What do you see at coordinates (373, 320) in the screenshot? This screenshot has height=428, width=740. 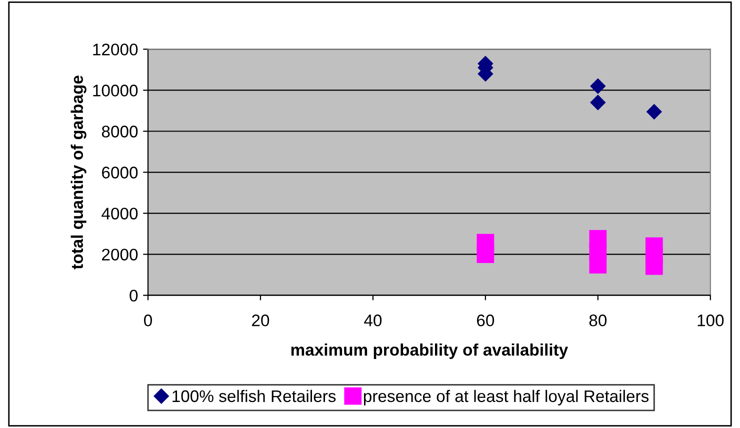 I see `x-tick-label: 40` at bounding box center [373, 320].